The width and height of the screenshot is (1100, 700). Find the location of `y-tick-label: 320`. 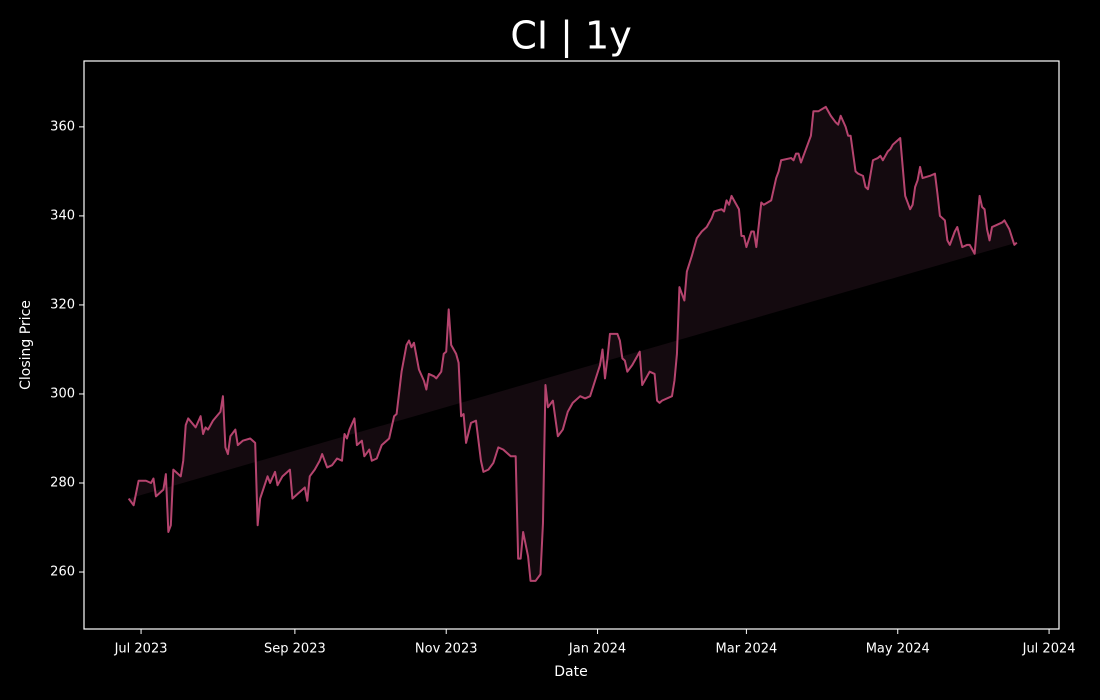

y-tick-label: 320 is located at coordinates (62, 304).